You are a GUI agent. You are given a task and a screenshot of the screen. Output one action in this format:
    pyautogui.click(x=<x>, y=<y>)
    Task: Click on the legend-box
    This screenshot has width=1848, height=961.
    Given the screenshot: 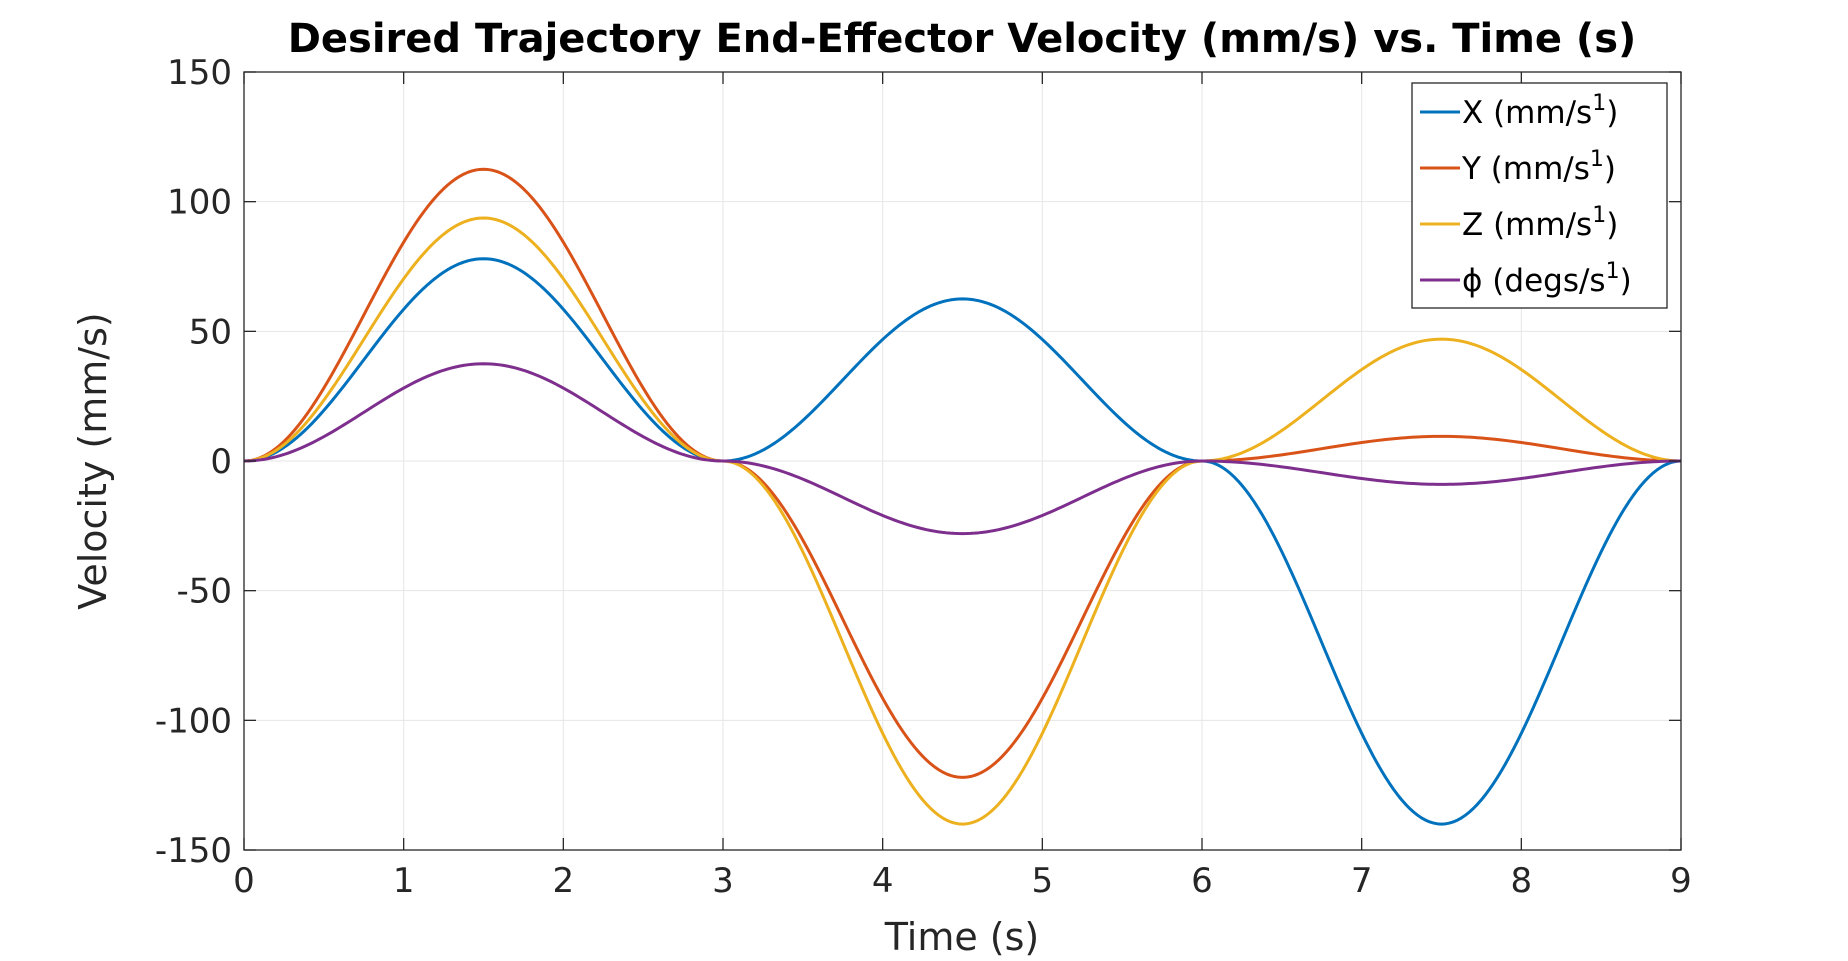 What is the action you would take?
    pyautogui.click(x=1539, y=195)
    